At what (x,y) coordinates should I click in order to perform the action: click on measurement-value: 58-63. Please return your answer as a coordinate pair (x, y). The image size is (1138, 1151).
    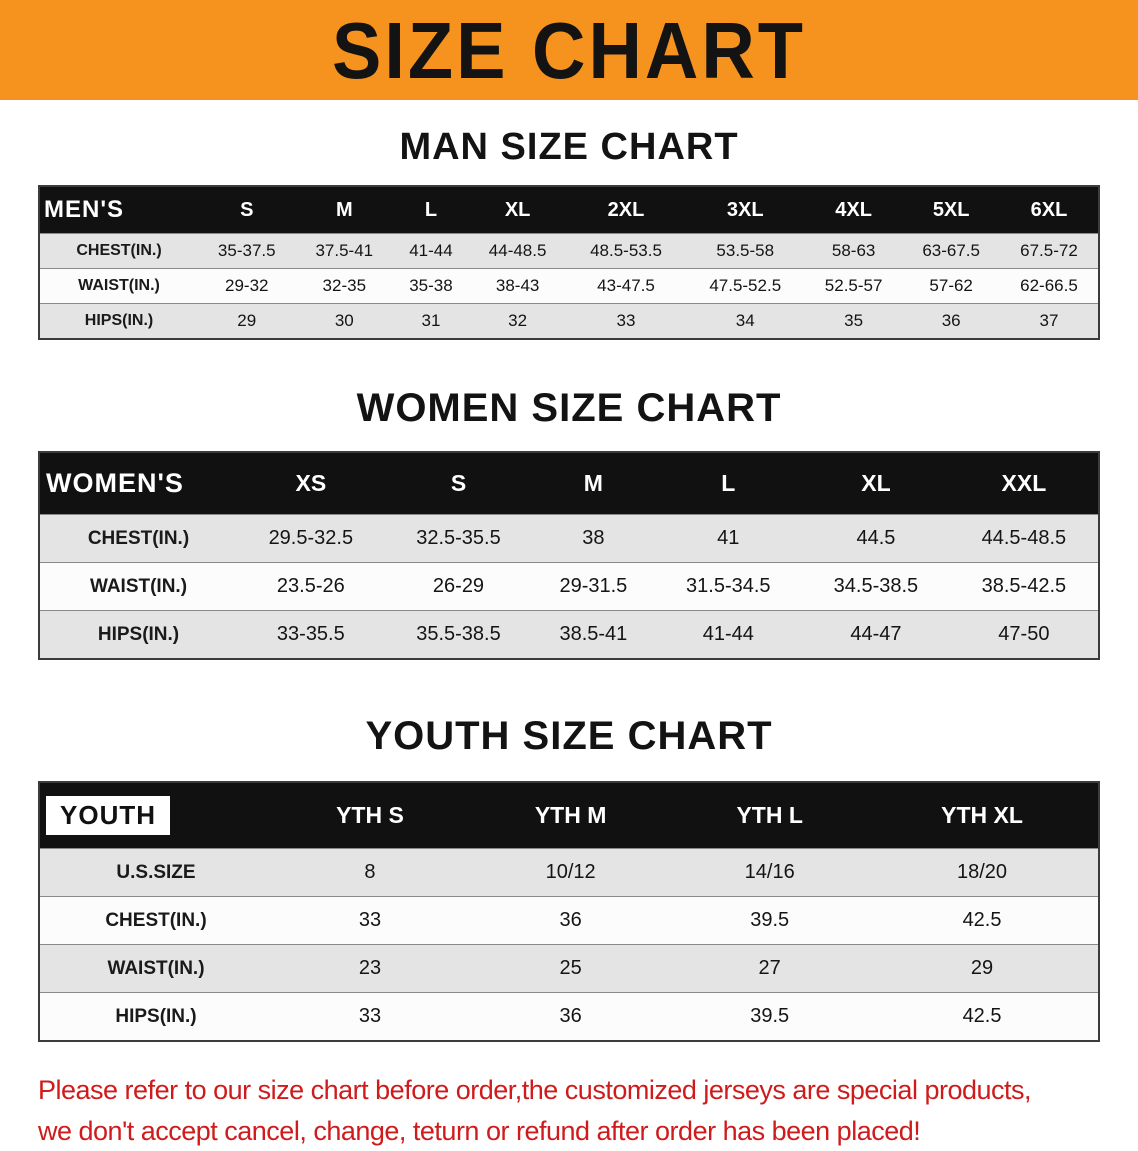
    Looking at the image, I should click on (854, 251).